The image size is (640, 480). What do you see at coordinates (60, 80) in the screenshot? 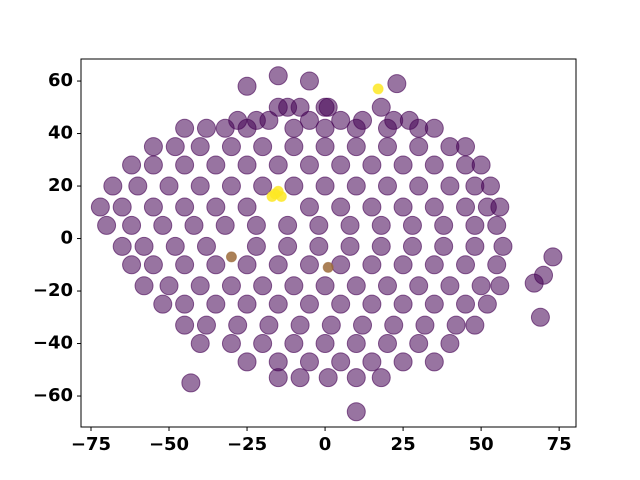
I see `y-tick-label: 60` at bounding box center [60, 80].